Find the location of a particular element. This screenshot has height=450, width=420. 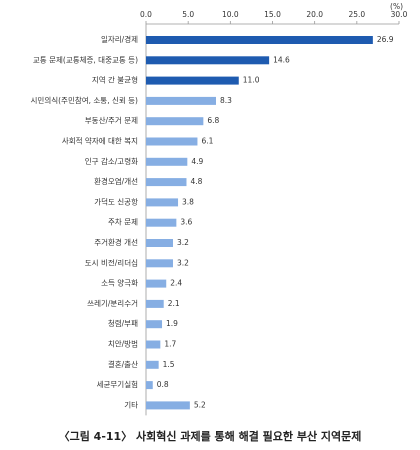

y-tick-label: 세균무기실험 is located at coordinates (117, 384).